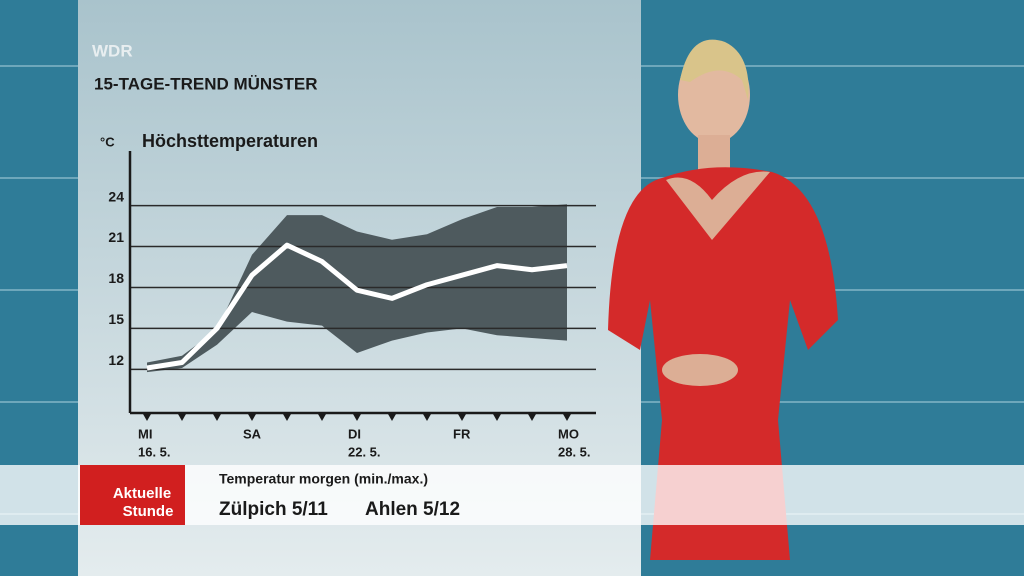 This screenshot has height=576, width=1024. Describe the element at coordinates (116, 319) in the screenshot. I see `y-tick-label: 15` at that location.